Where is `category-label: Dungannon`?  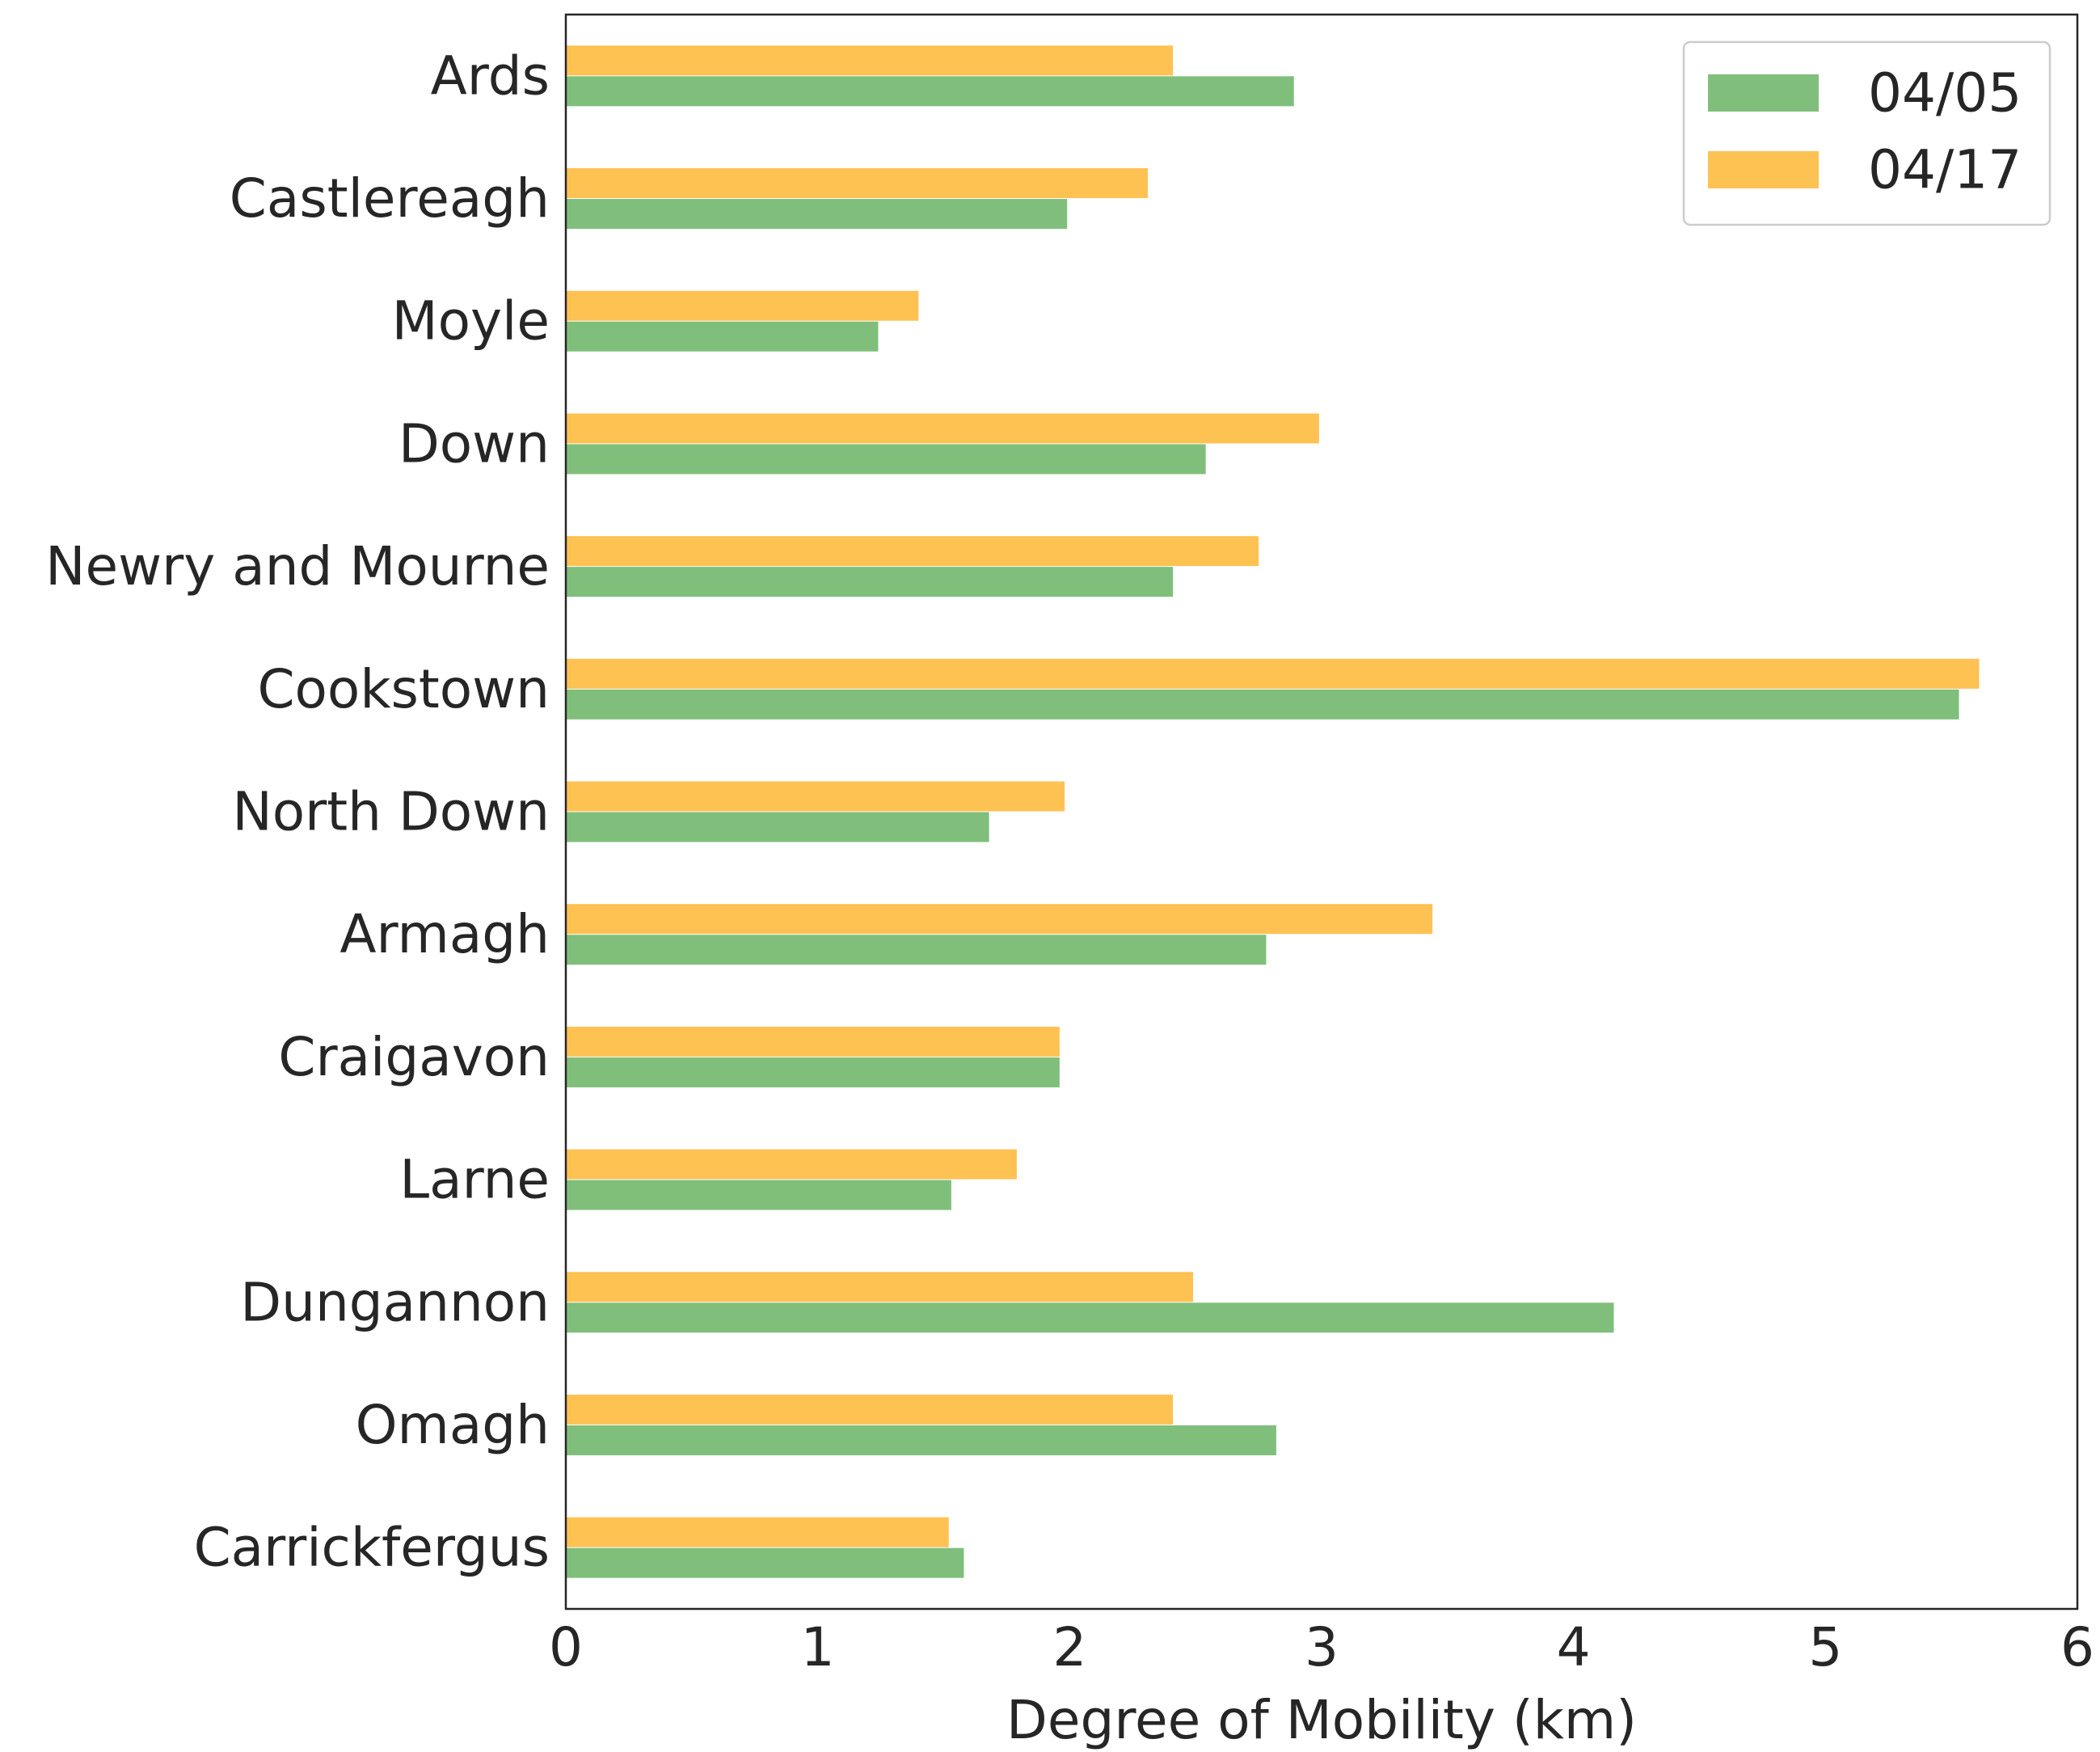 category-label: Dungannon is located at coordinates (395, 1302).